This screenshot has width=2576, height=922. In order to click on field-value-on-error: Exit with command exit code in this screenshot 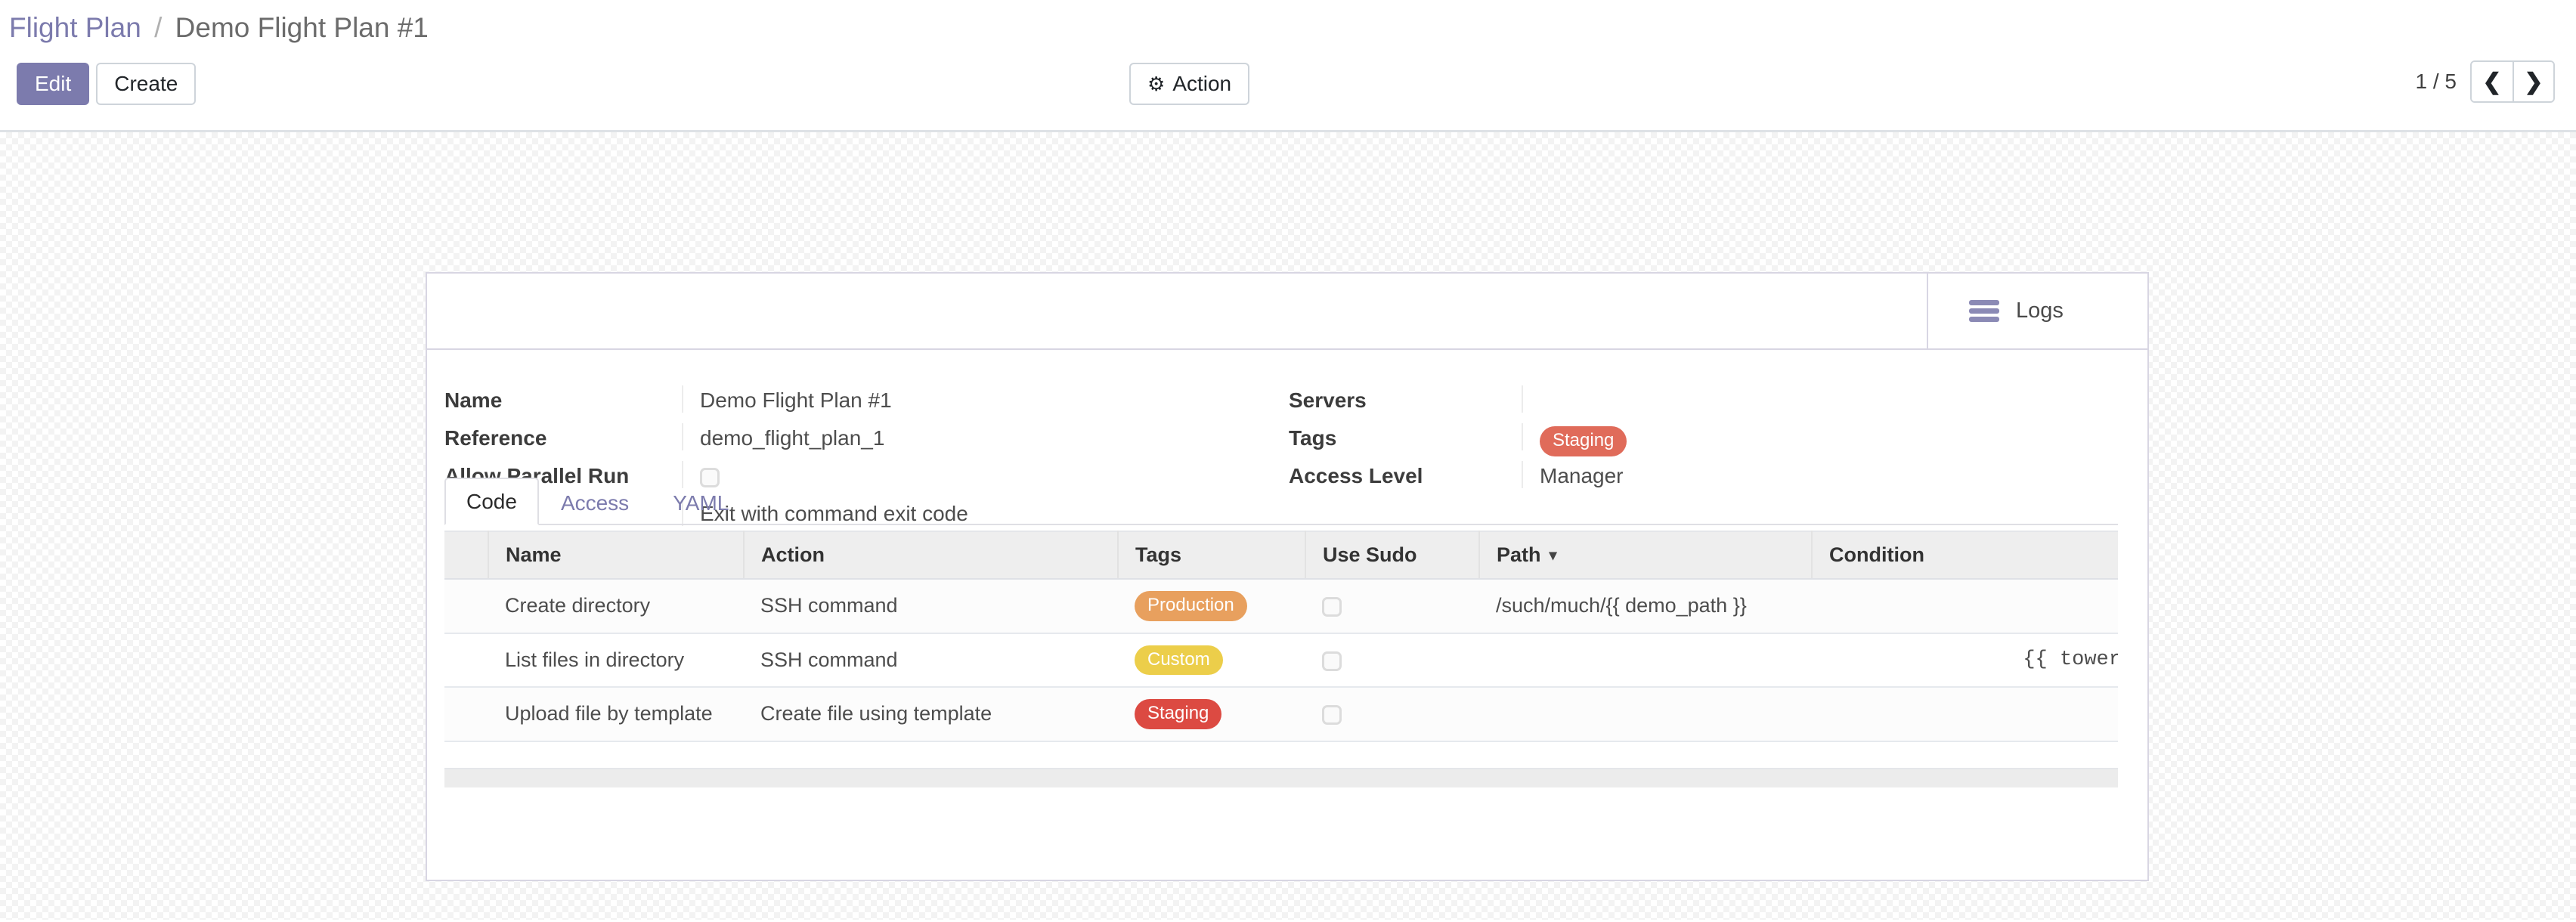, I will do `click(834, 513)`.